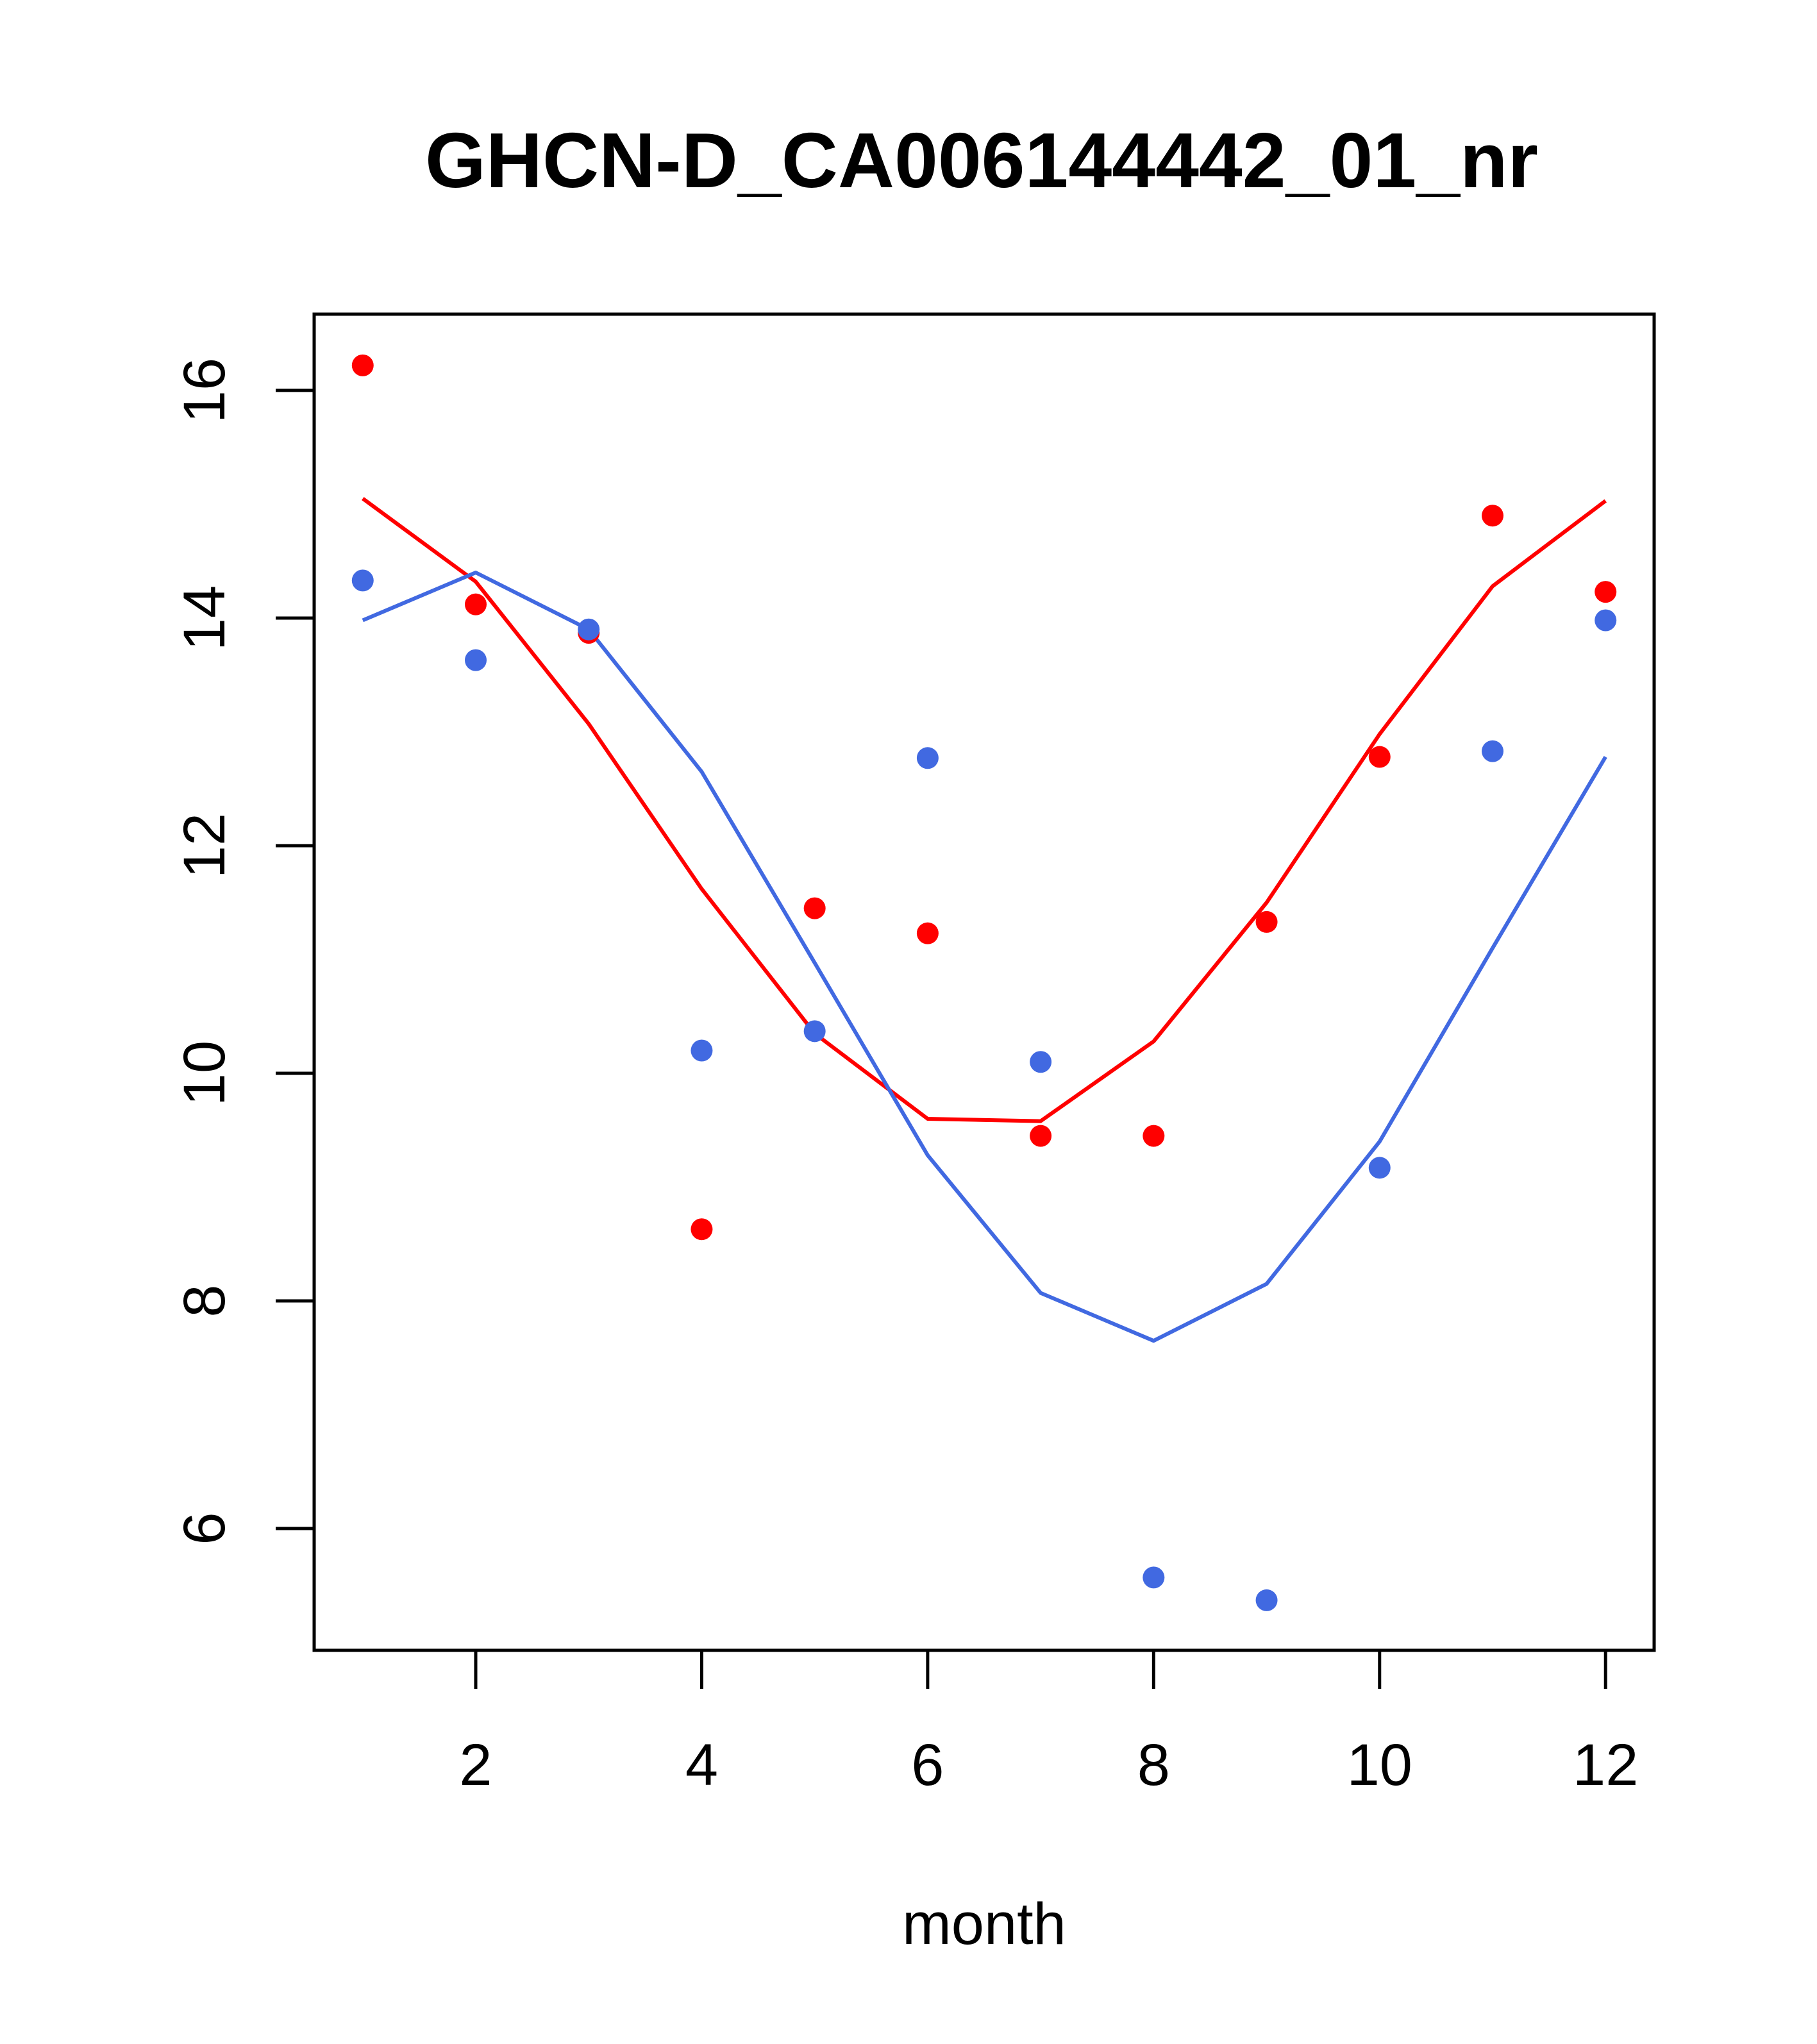  Describe the element at coordinates (204, 1073) in the screenshot. I see `y-tick-label: 10` at that location.